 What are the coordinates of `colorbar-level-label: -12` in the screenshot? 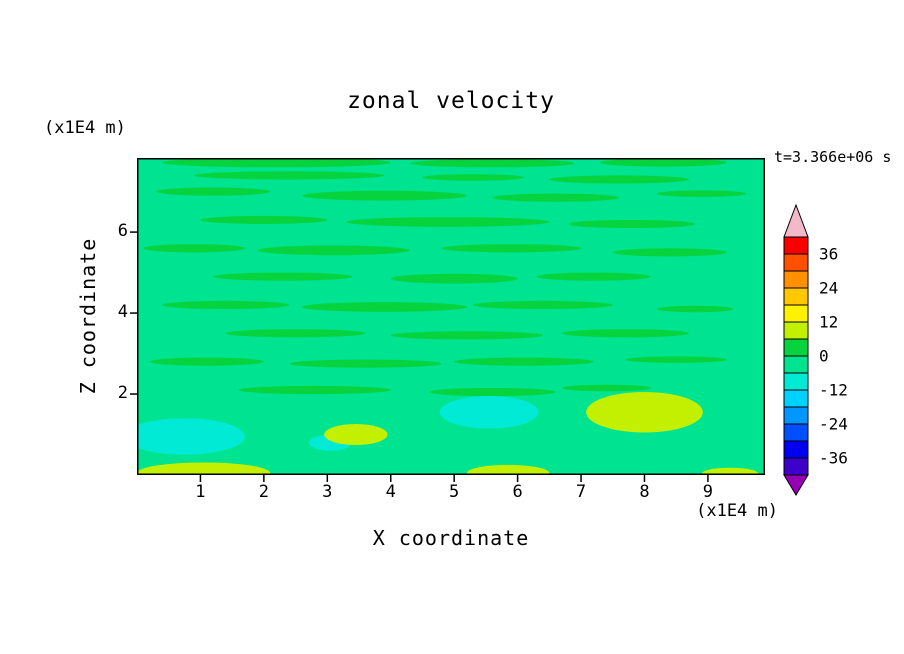 It's located at (833, 390).